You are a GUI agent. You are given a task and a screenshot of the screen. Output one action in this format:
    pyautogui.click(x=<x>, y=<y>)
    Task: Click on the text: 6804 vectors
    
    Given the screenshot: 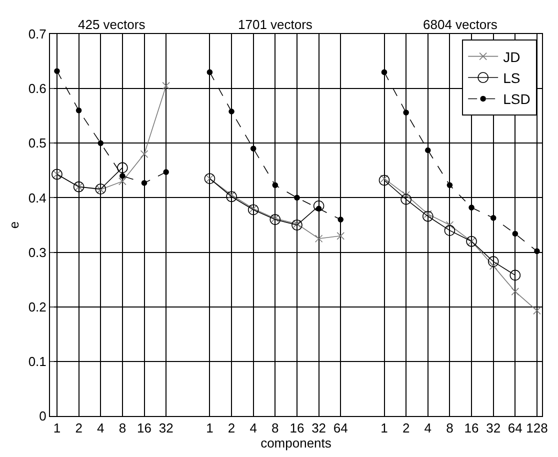 What is the action you would take?
    pyautogui.click(x=460, y=24)
    